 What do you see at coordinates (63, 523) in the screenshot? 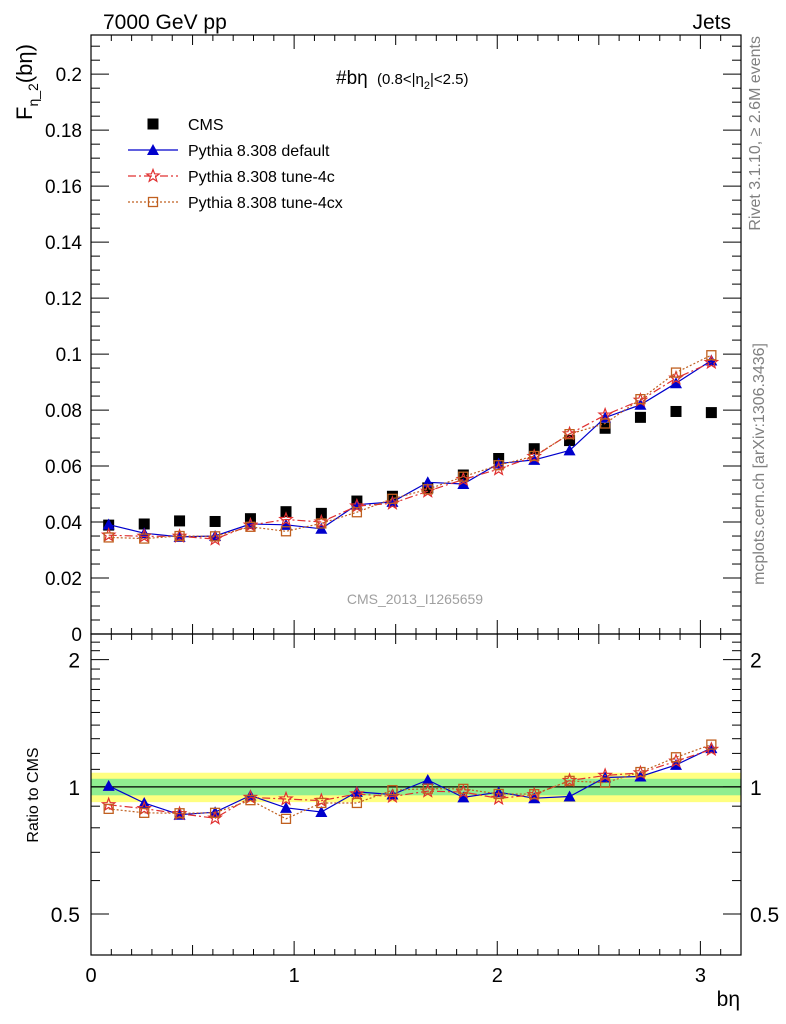
I see `y-tick-label: 0.04` at bounding box center [63, 523].